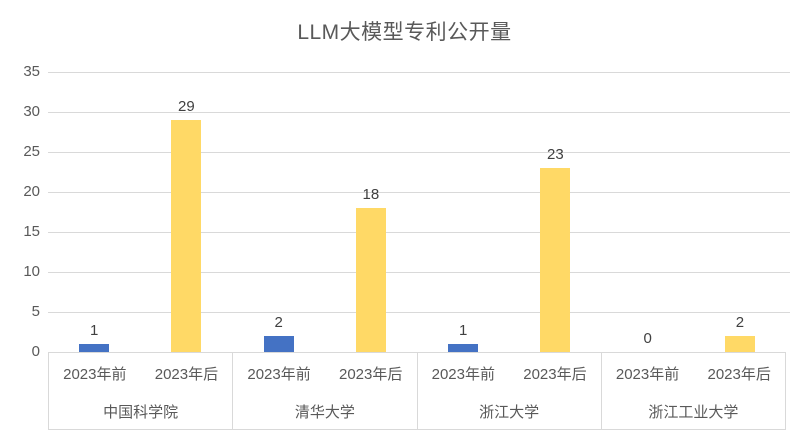  What do you see at coordinates (141, 412) in the screenshot?
I see `category-label: 中国科学院` at bounding box center [141, 412].